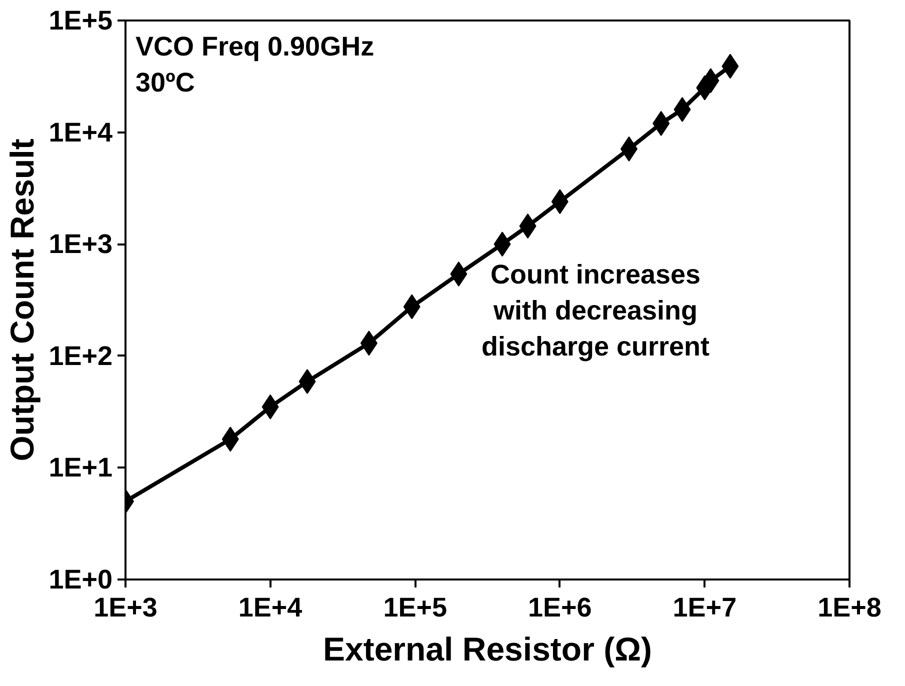 The image size is (905, 686). Describe the element at coordinates (80, 132) in the screenshot. I see `y-tick-label: 1E+4` at that location.